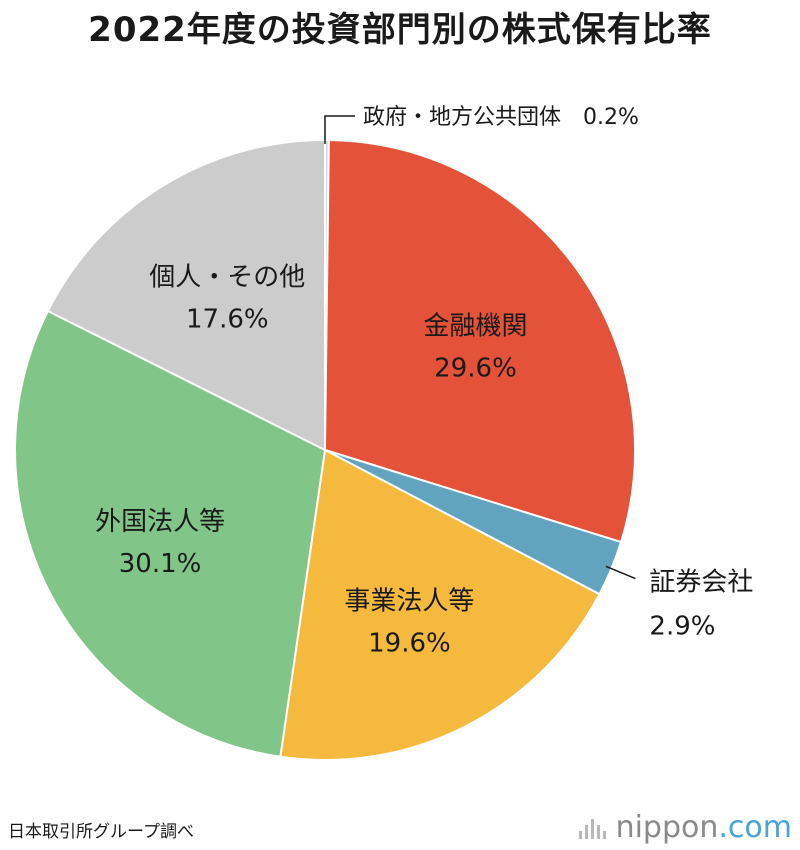 The image size is (800, 850). I want to click on slice-label-securities-companies: 証券会社, so click(701, 583).